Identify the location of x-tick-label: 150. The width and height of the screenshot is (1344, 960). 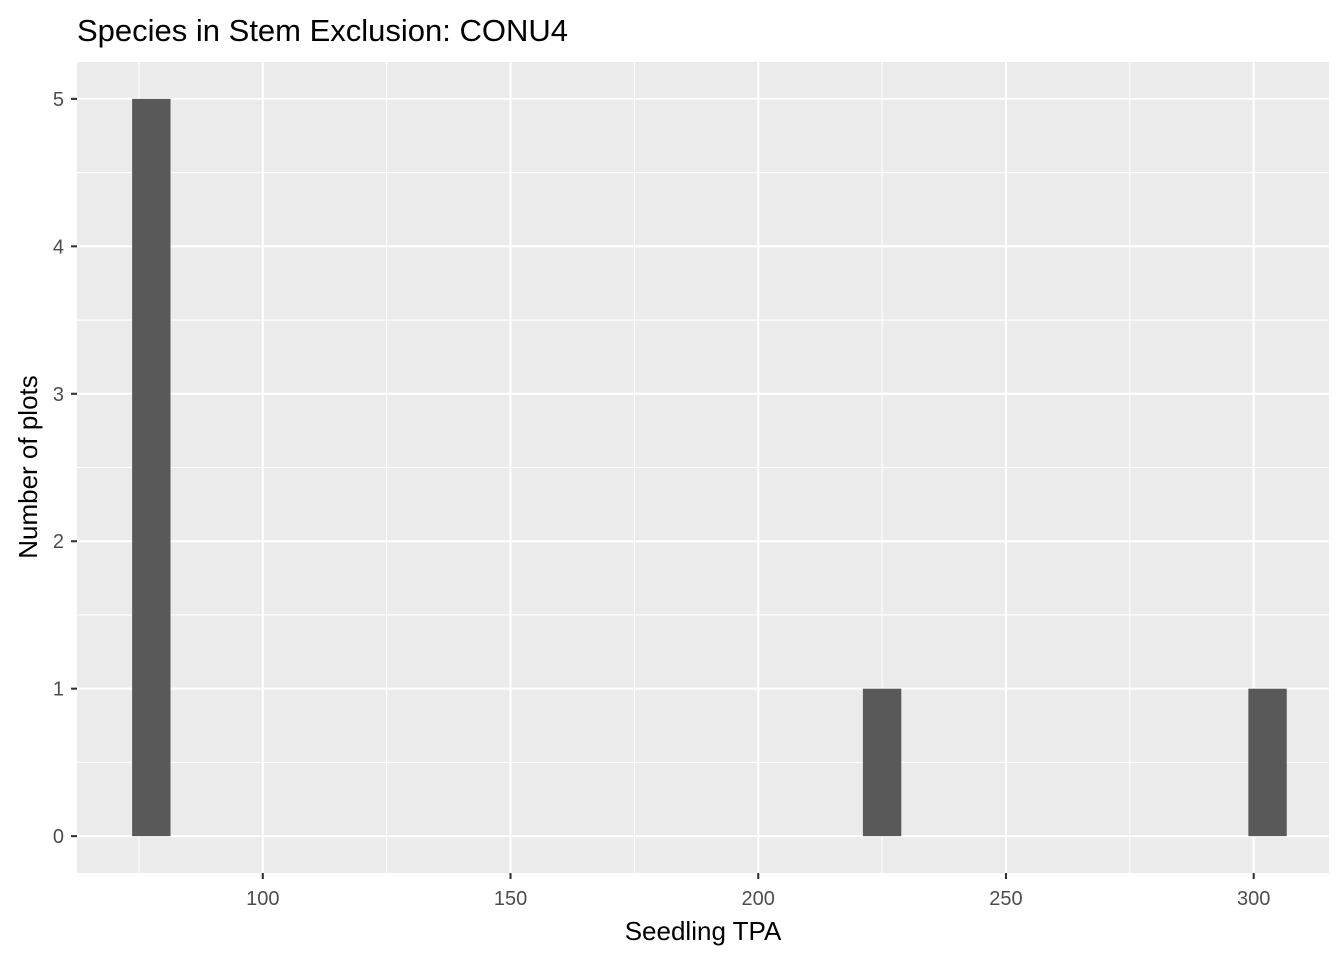
(510, 899).